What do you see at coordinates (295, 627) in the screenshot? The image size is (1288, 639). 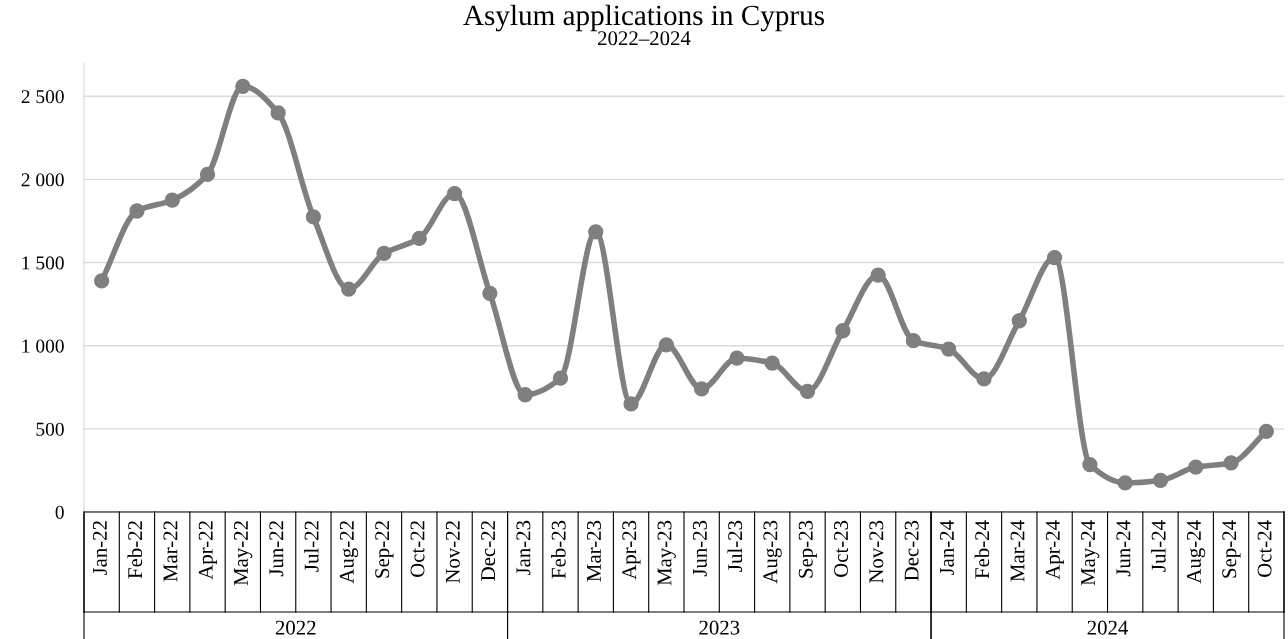 I see `text: 2022` at bounding box center [295, 627].